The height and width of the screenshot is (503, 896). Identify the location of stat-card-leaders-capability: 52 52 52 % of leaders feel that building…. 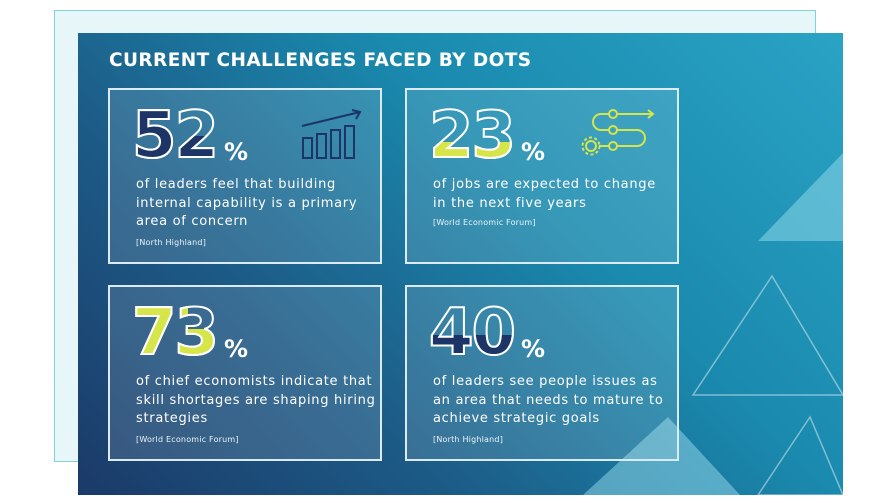
(245, 176).